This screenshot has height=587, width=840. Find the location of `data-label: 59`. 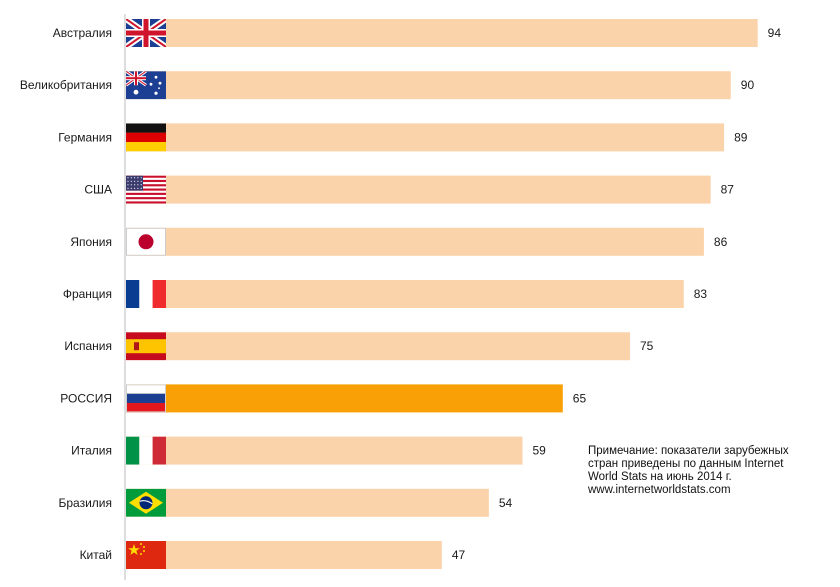

data-label: 59 is located at coordinates (539, 451).